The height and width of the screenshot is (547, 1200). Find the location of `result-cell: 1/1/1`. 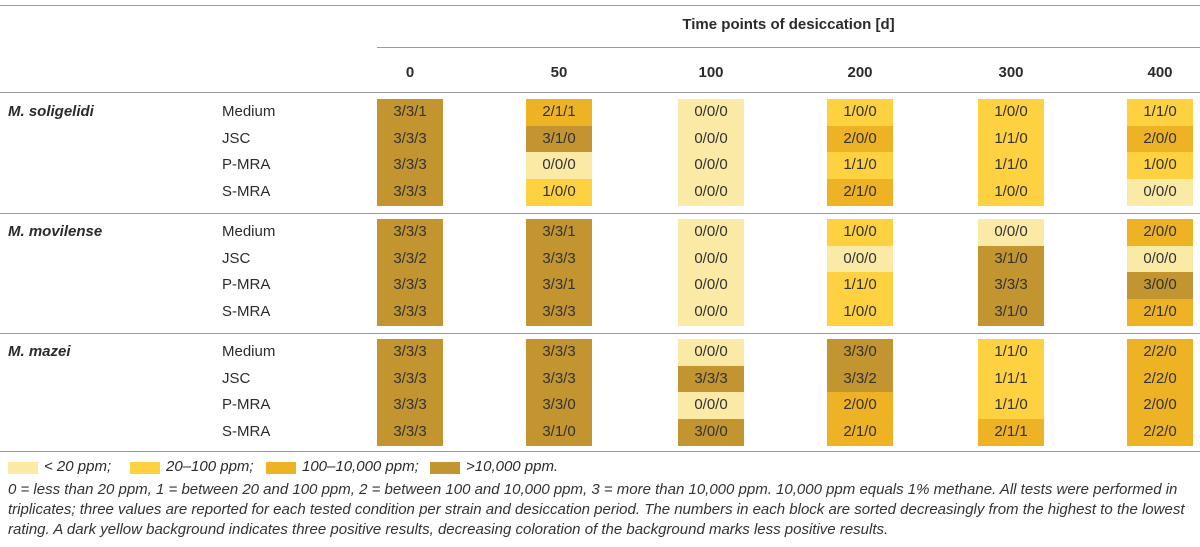

result-cell: 1/1/1 is located at coordinates (1011, 379).